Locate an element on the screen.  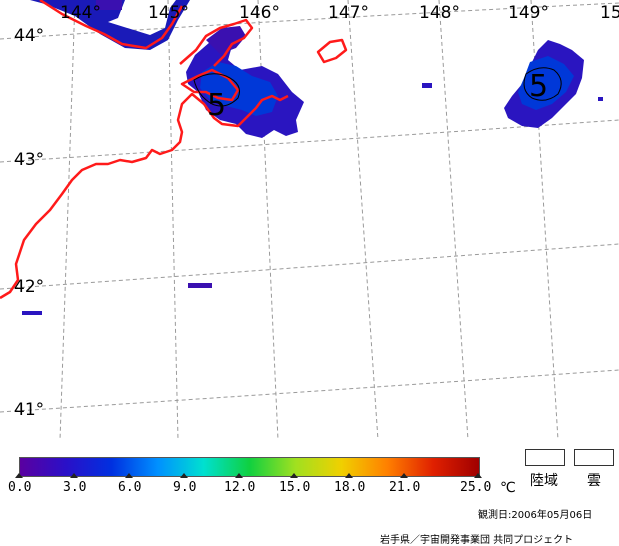
contour-line-east is located at coordinates (542, 84).